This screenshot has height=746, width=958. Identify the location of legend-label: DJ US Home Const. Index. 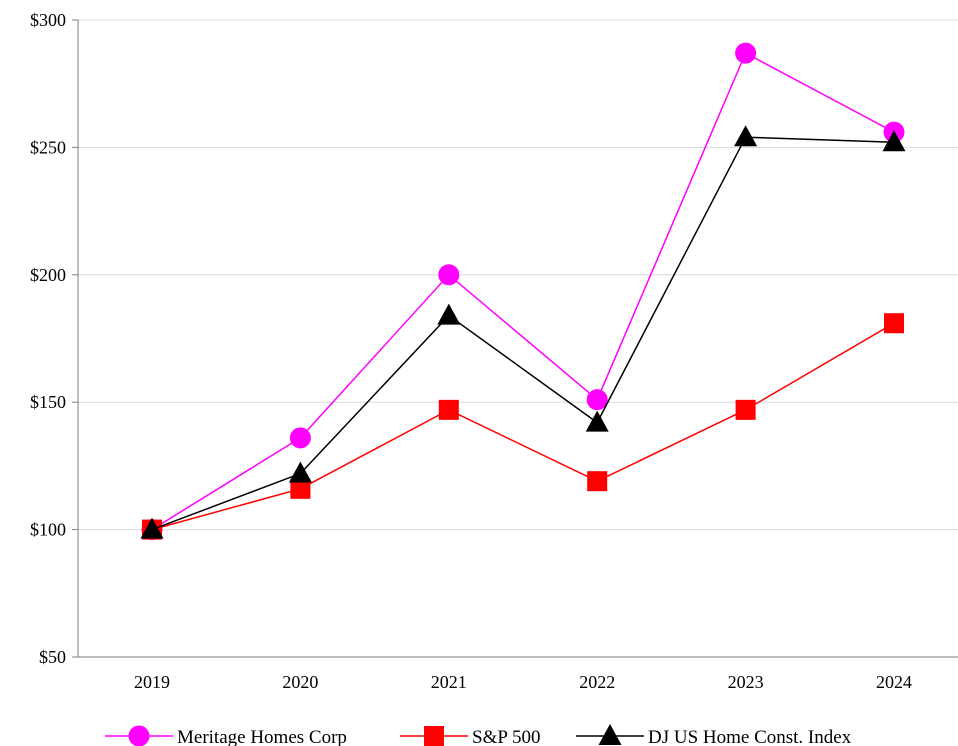
(750, 736).